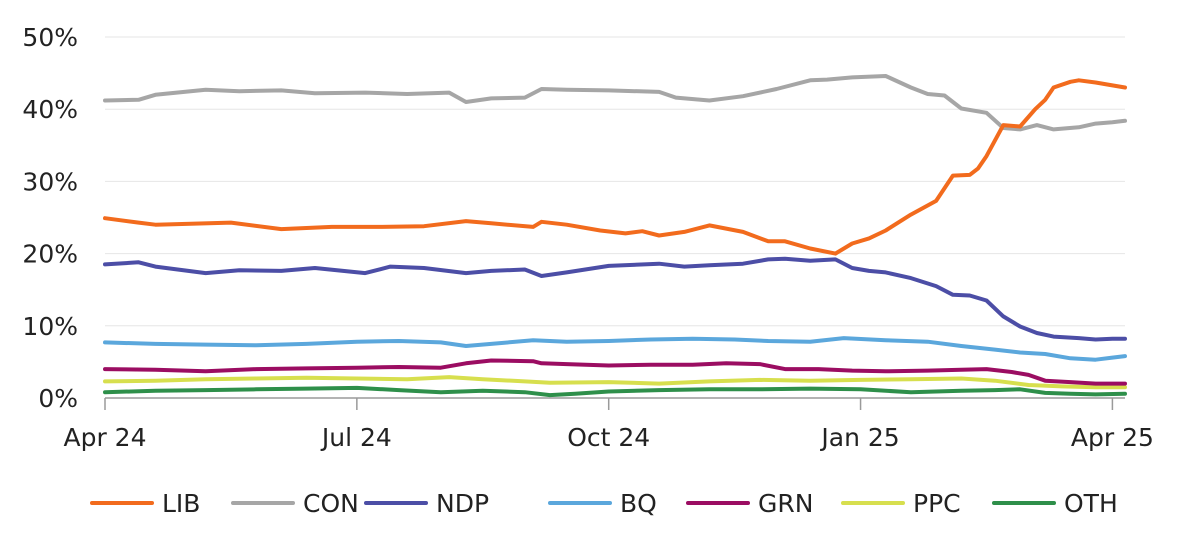 This screenshot has height=553, width=1200. Describe the element at coordinates (331, 503) in the screenshot. I see `legend-label: CON` at that location.